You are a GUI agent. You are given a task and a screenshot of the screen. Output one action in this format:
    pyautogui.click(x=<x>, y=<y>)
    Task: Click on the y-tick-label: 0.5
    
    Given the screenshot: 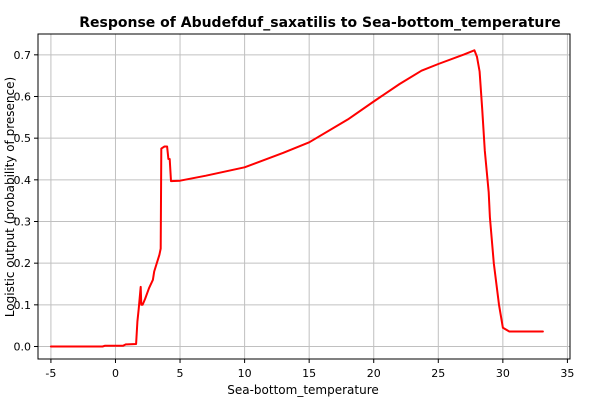 What is the action you would take?
    pyautogui.click(x=23, y=138)
    